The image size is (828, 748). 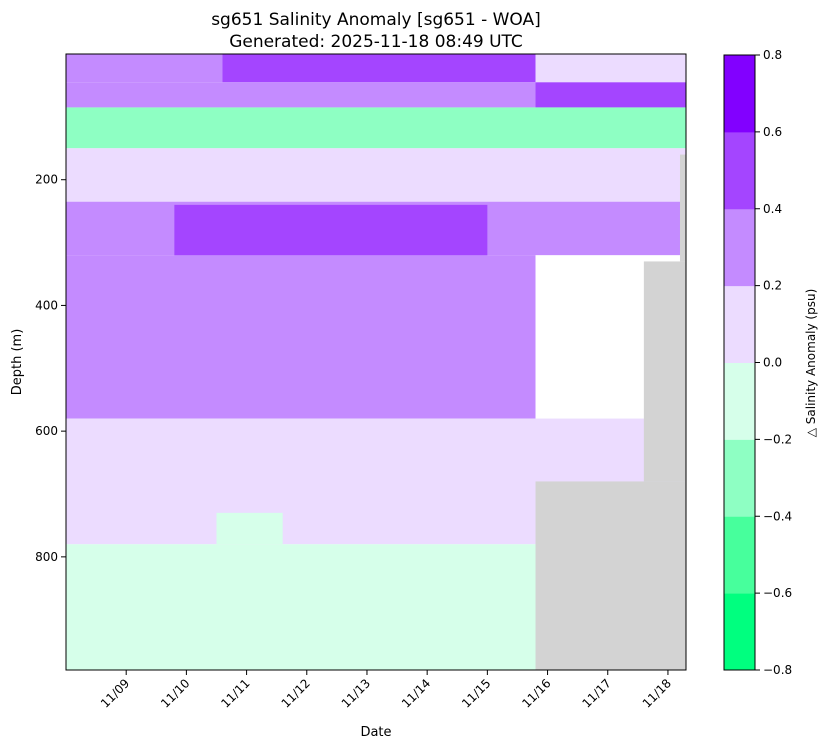 What do you see at coordinates (772, 55) in the screenshot?
I see `colorbar-tick-label: 0.8` at bounding box center [772, 55].